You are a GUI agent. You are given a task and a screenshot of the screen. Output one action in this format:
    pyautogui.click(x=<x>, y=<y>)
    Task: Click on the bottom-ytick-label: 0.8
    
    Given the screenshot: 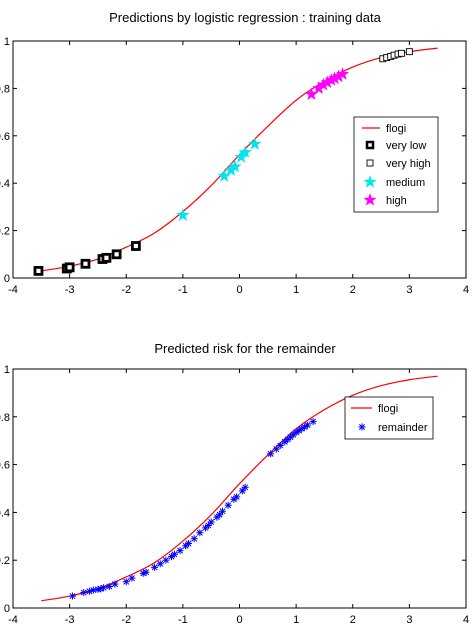 What is the action you would take?
    pyautogui.click(x=5, y=418)
    